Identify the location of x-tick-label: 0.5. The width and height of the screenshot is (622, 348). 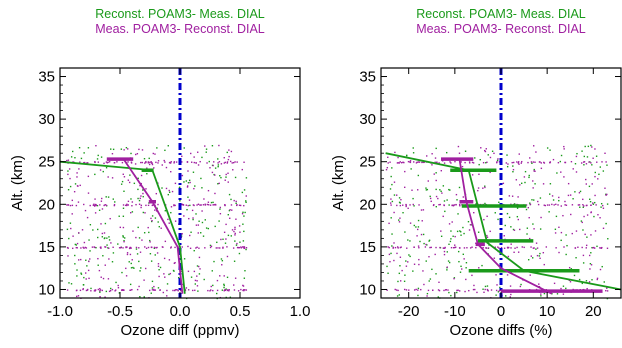
(240, 311).